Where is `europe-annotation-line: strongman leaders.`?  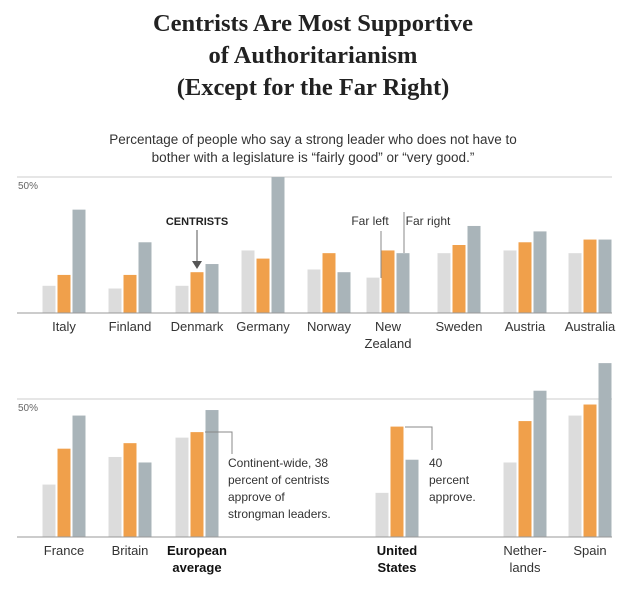 europe-annotation-line: strongman leaders. is located at coordinates (279, 514).